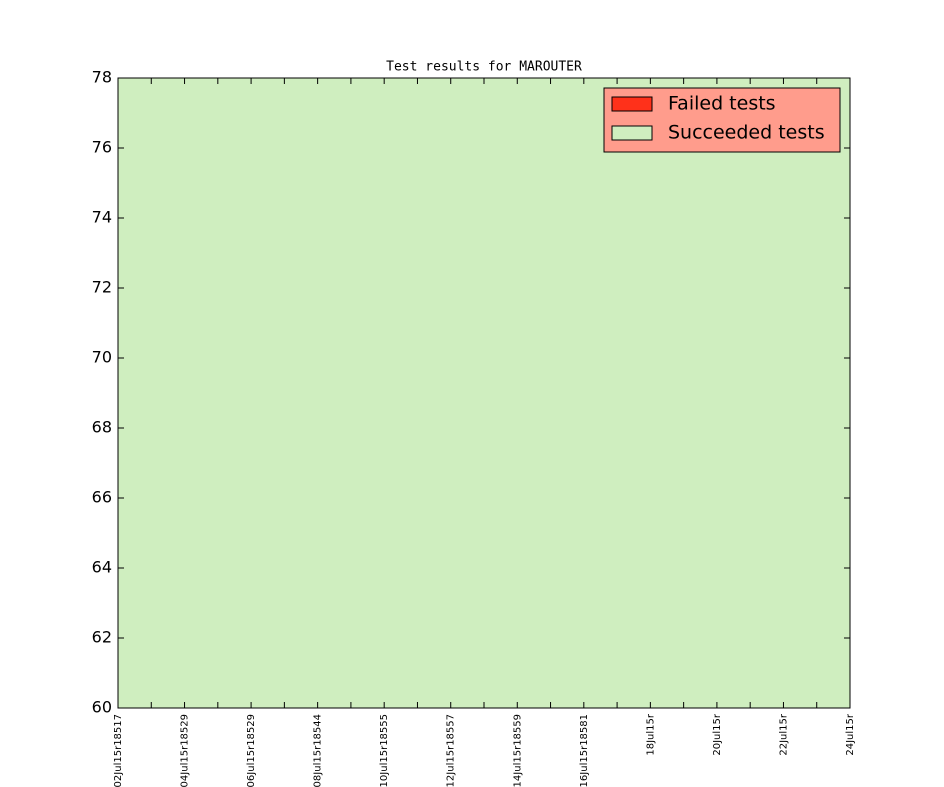 Image resolution: width=944 pixels, height=787 pixels. I want to click on y-tick-label: 64, so click(102, 567).